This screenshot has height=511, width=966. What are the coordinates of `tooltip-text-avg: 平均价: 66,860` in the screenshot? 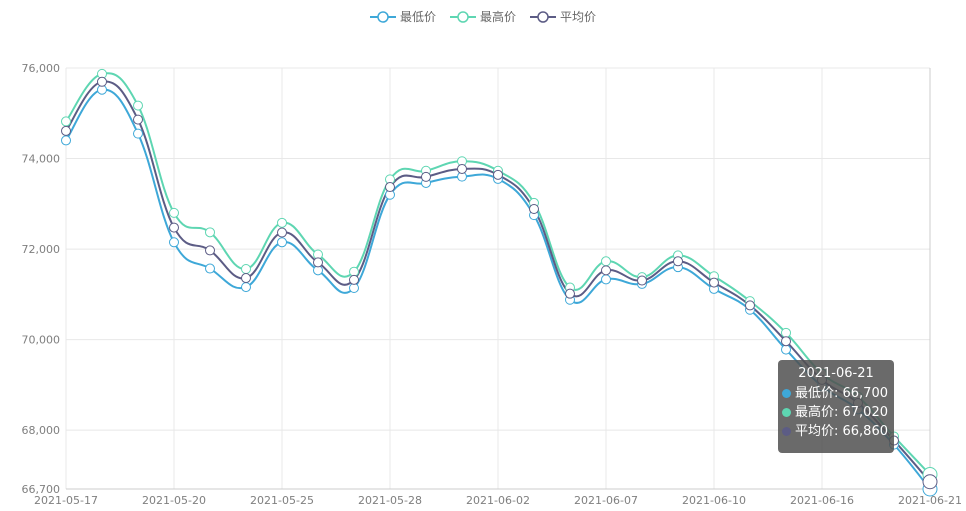 It's located at (841, 431).